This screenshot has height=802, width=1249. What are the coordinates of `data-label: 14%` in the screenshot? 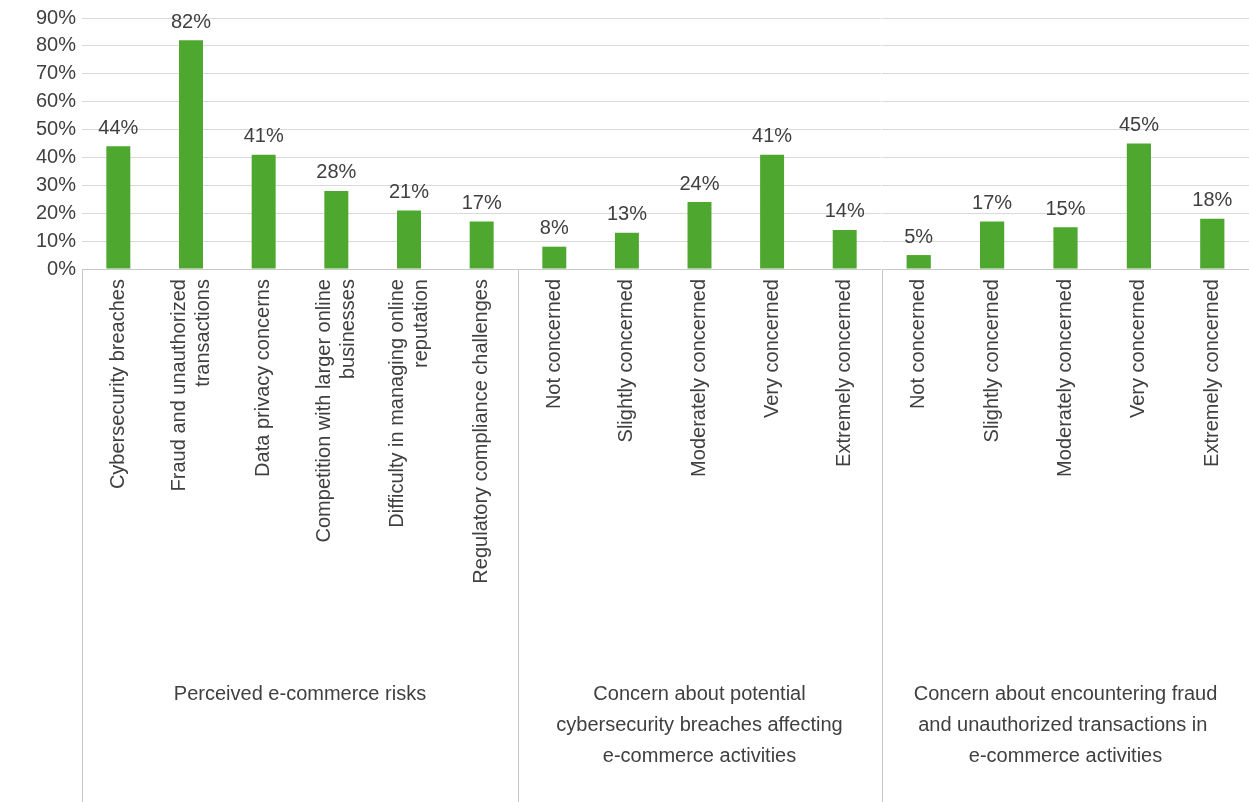 It's located at (844, 210).